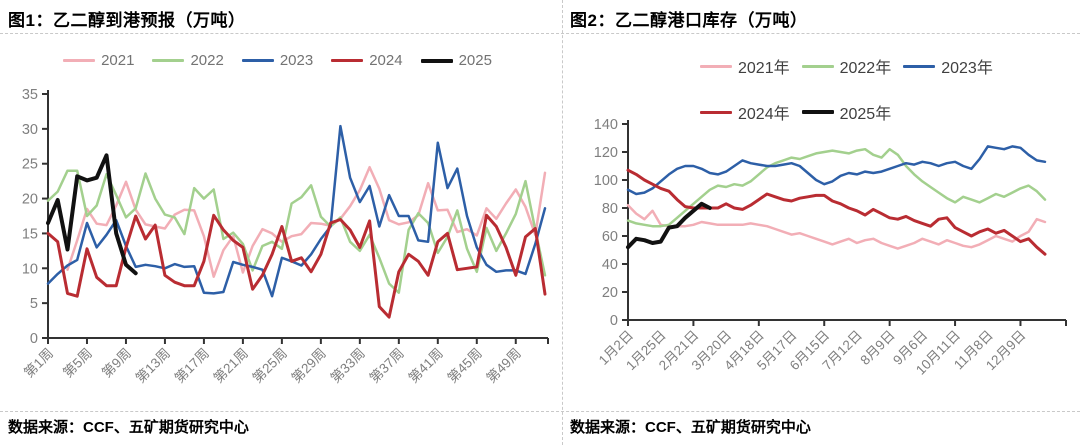  I want to click on chart1-legend: 2021 2022 2023 2024 2025, so click(277, 60).